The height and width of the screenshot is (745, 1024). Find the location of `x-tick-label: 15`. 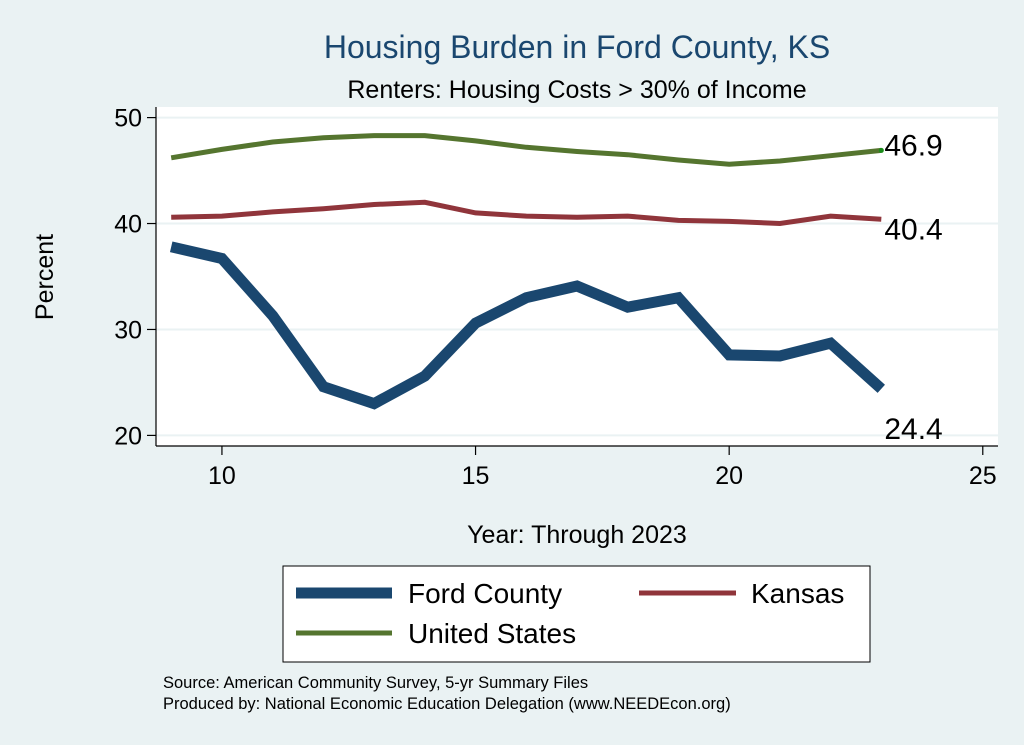

x-tick-label: 15 is located at coordinates (476, 476).